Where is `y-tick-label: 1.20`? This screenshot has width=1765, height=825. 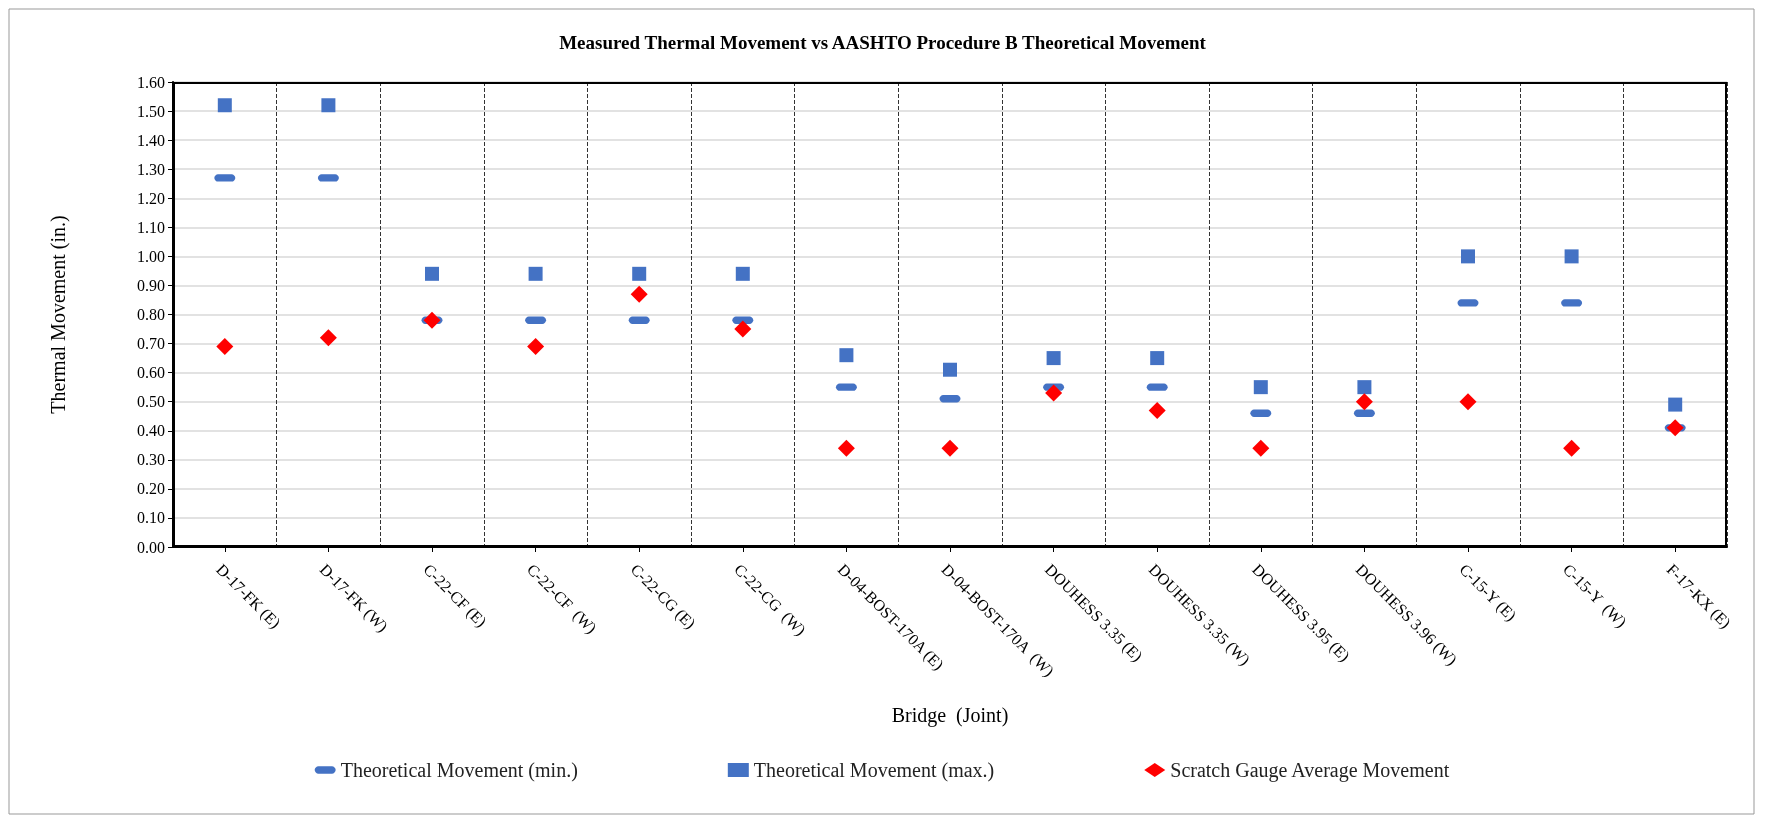 y-tick-label: 1.20 is located at coordinates (151, 198).